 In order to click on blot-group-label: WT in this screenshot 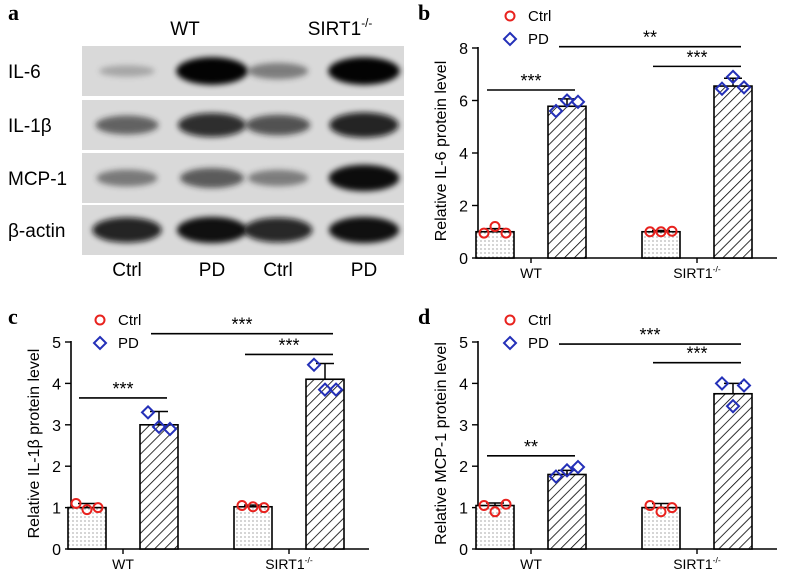, I will do `click(185, 29)`.